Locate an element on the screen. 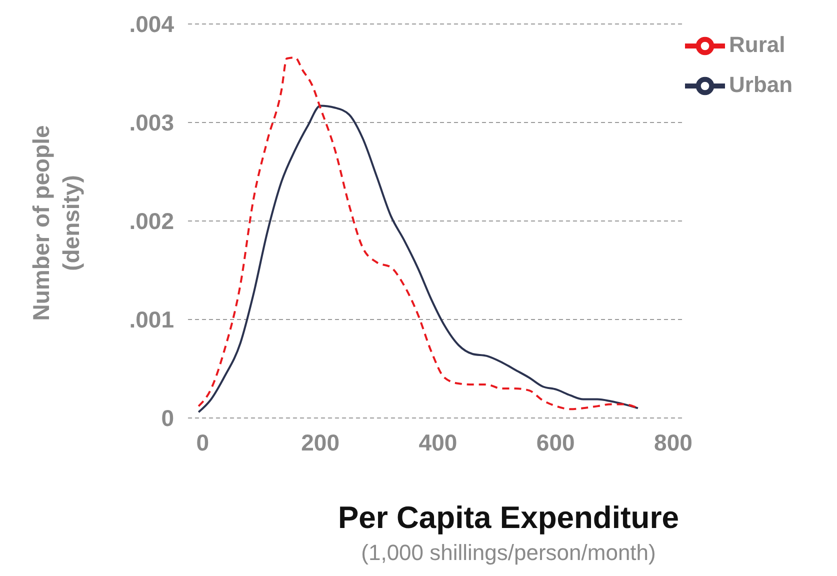 This screenshot has height=576, width=837. legend-label: Urban is located at coordinates (761, 84).